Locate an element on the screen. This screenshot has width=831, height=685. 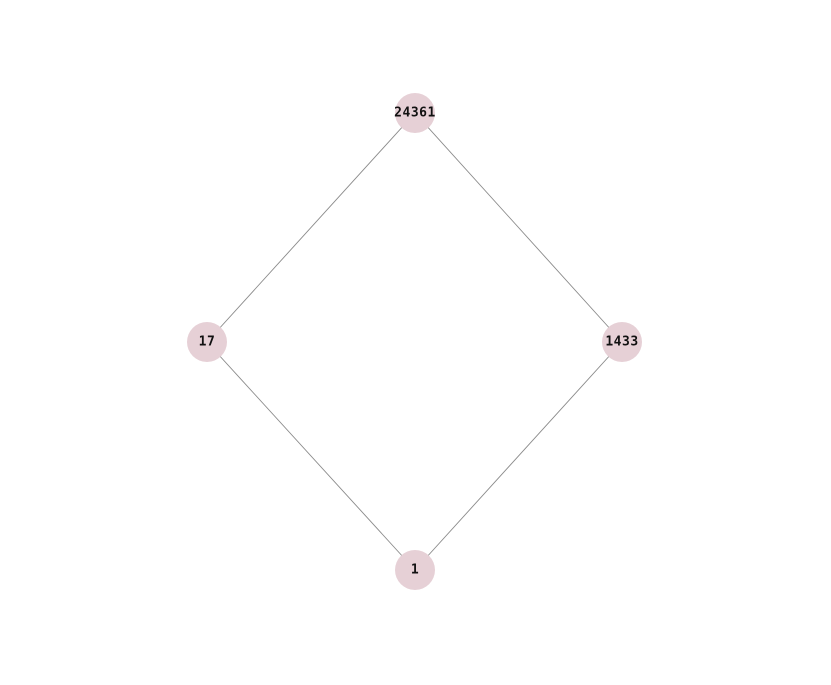
node-label: 1 is located at coordinates (415, 570).